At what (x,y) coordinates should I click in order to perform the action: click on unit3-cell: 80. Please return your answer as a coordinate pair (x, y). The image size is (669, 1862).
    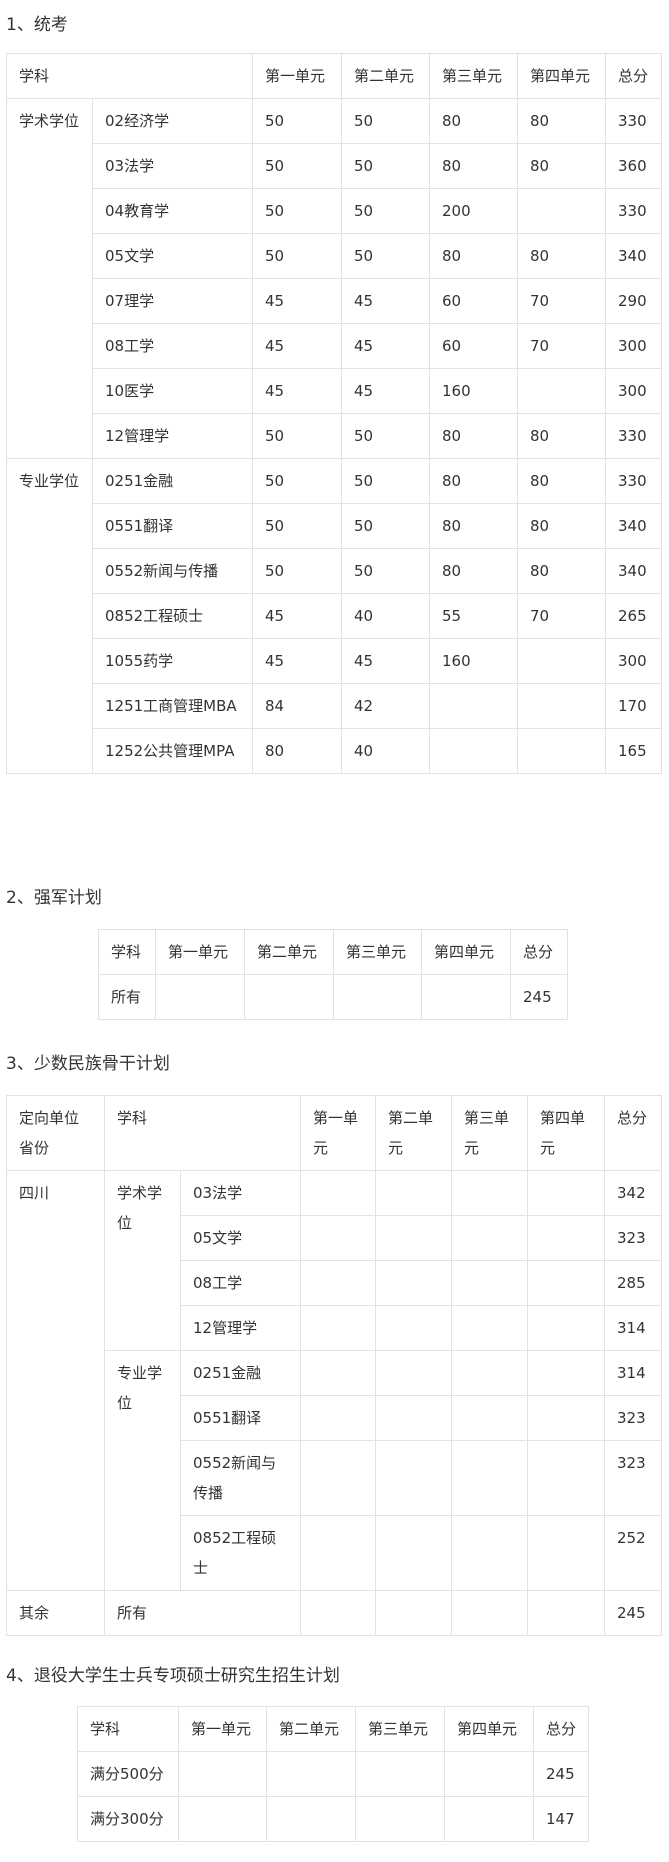
    Looking at the image, I should click on (474, 256).